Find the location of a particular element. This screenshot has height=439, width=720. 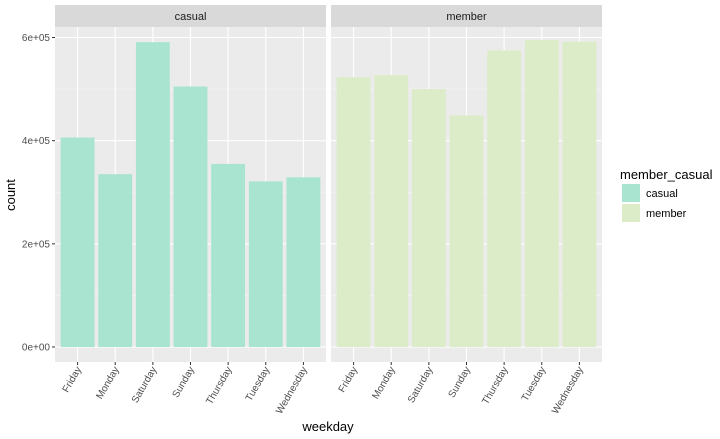

strip-label: member is located at coordinates (466, 17).